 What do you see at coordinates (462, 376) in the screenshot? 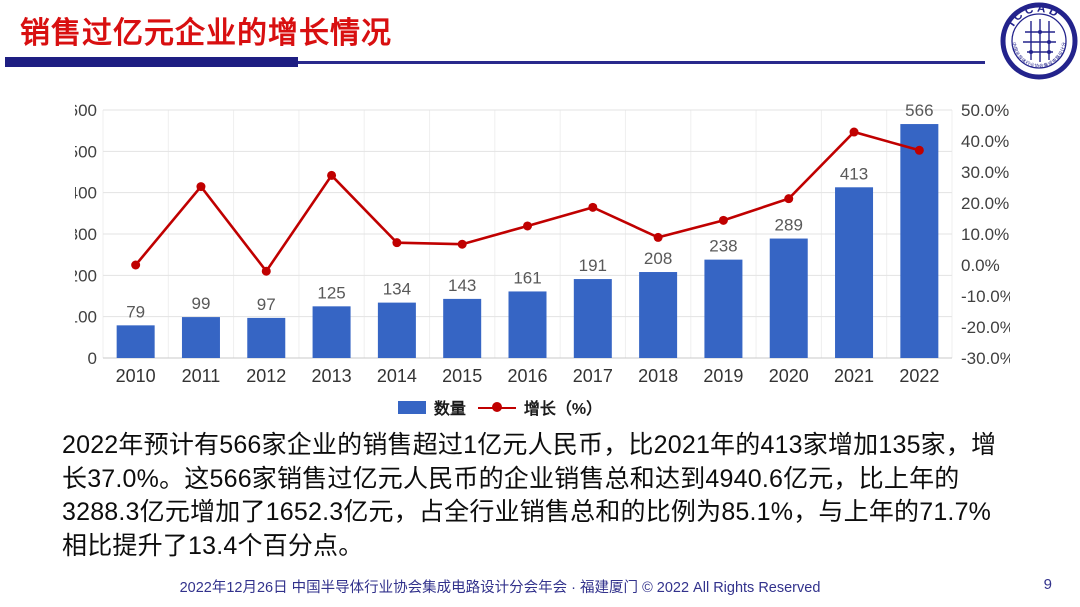
I see `x-axis-tick: 2015` at bounding box center [462, 376].